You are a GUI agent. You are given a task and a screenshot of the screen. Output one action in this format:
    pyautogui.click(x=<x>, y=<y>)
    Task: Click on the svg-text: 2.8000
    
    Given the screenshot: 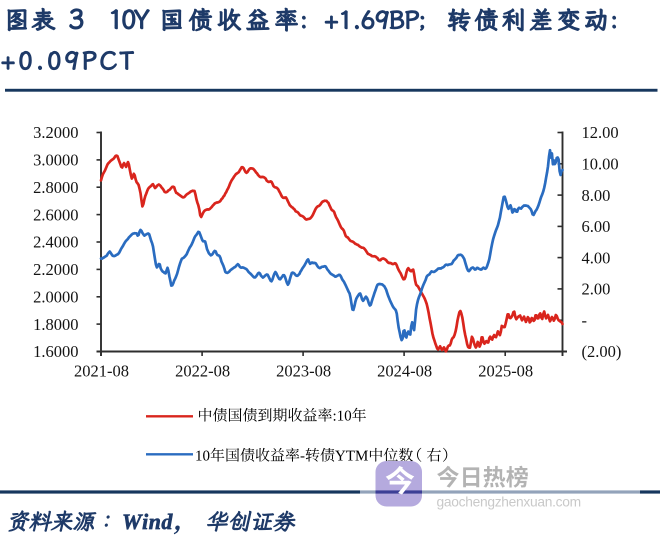 What is the action you would take?
    pyautogui.click(x=55, y=187)
    